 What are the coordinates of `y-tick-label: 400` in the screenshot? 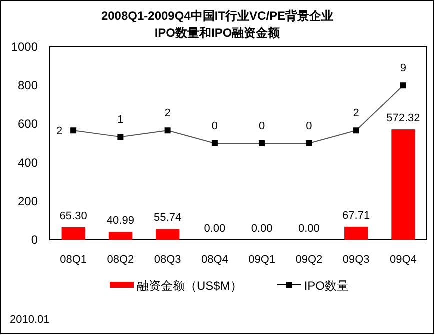 It's located at (28, 163).